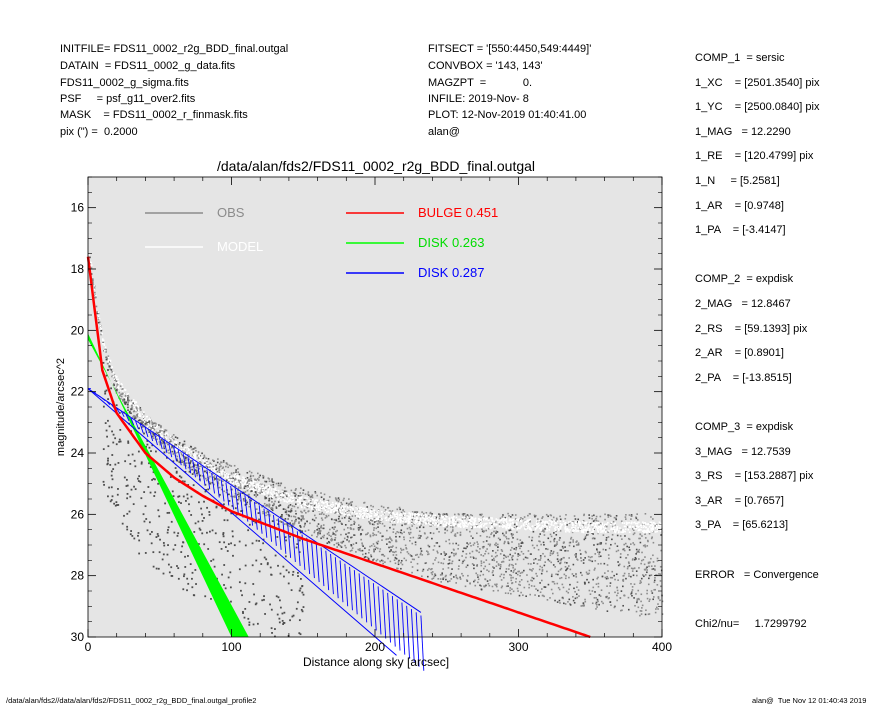  I want to click on x-tick-label: 0, so click(88, 647).